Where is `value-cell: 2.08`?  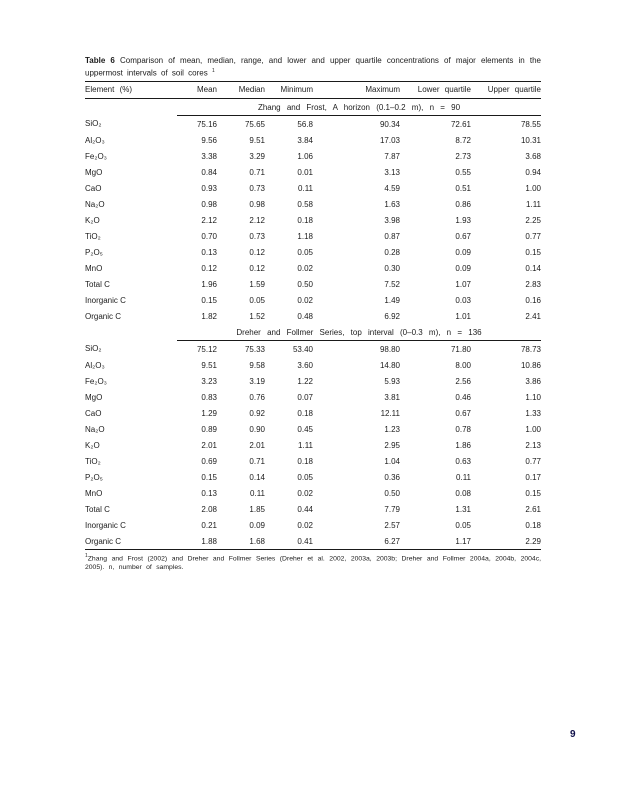 value-cell: 2.08 is located at coordinates (209, 509).